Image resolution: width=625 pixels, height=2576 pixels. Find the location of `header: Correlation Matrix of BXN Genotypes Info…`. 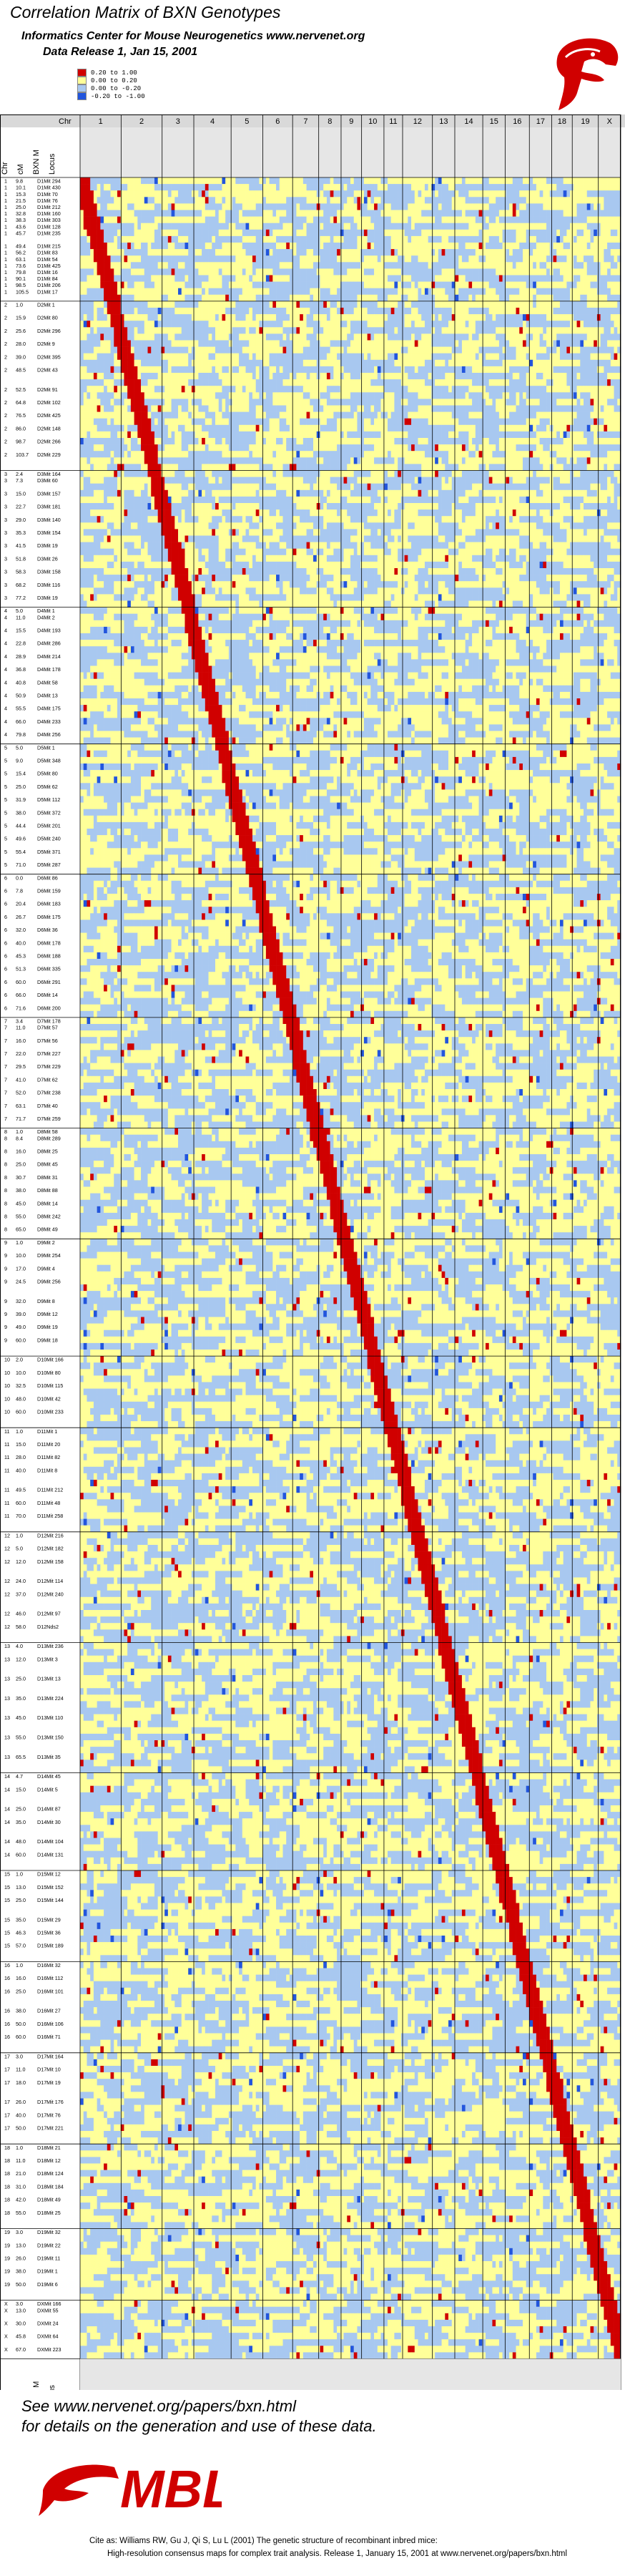

header: Correlation Matrix of BXN Genotypes Info… is located at coordinates (312, 42).